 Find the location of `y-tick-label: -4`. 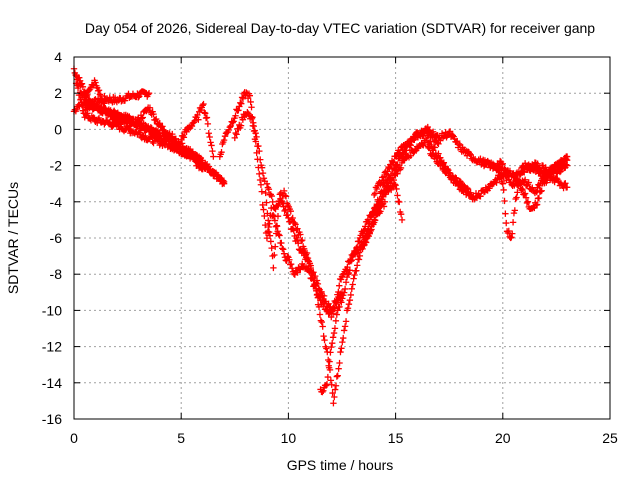

y-tick-label: -4 is located at coordinates (56, 202).